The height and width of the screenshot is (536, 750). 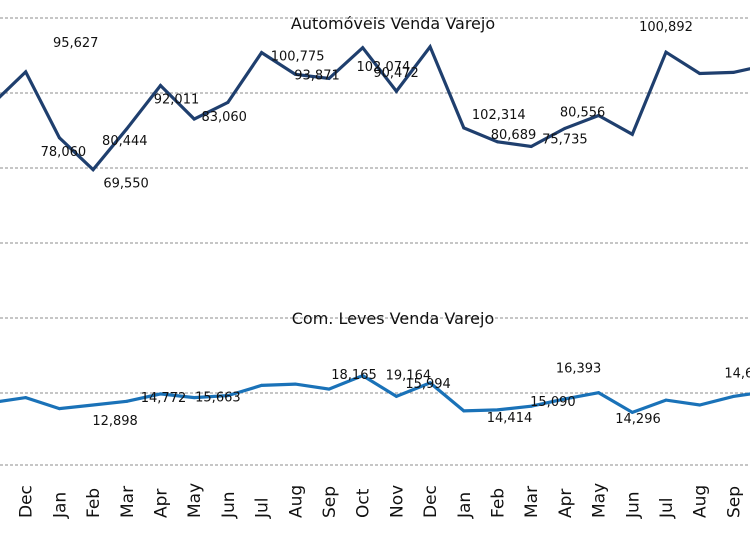 What do you see at coordinates (263, 508) in the screenshot?
I see `x-tick-label-8: Jul` at bounding box center [263, 508].